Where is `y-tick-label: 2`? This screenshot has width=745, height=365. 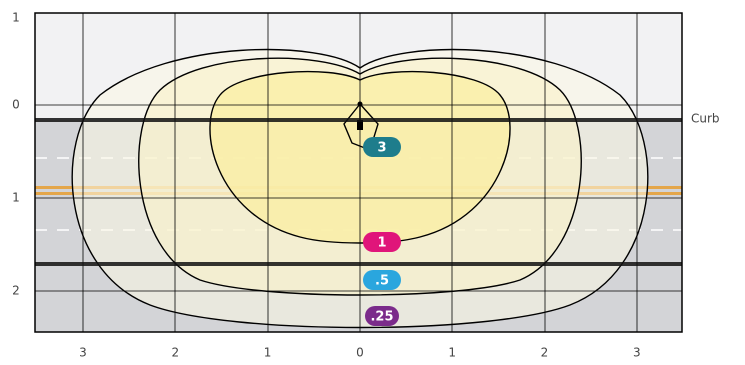 y-tick-label: 2 is located at coordinates (16, 291).